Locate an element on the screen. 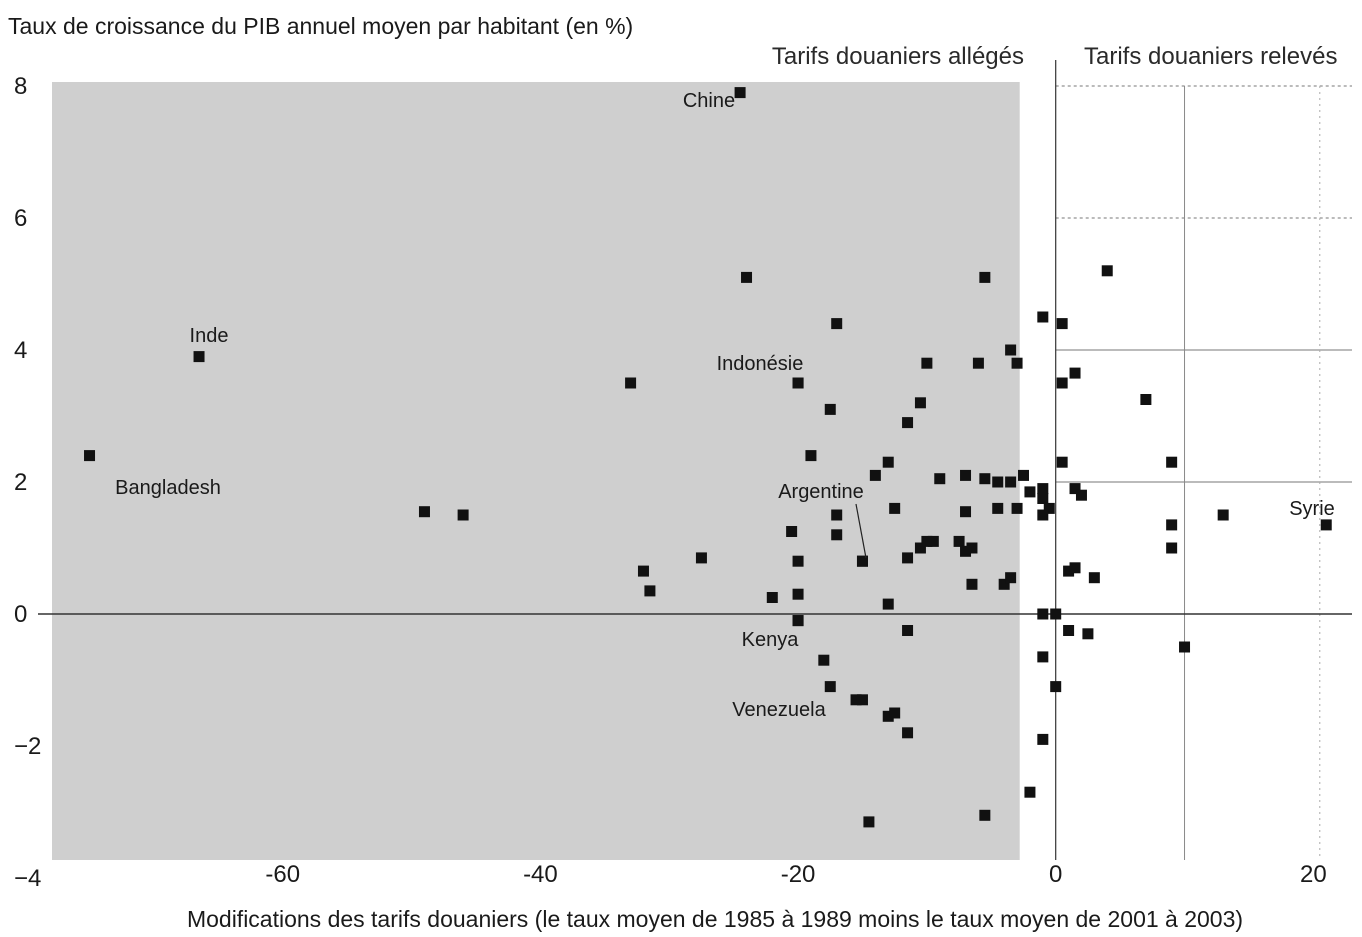 The width and height of the screenshot is (1362, 937). y-tick-label: 6 is located at coordinates (20, 218).